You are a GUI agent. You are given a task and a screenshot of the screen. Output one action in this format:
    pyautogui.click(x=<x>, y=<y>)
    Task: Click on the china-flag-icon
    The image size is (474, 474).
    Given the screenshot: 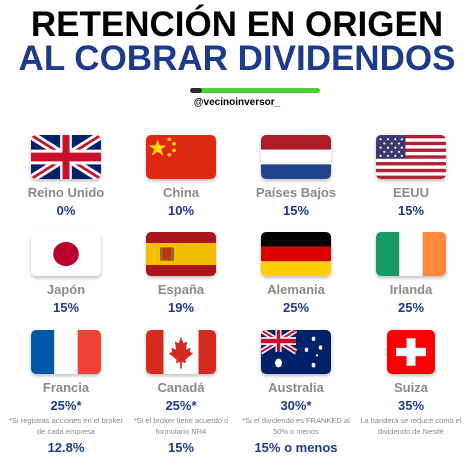 What is the action you would take?
    pyautogui.click(x=181, y=157)
    